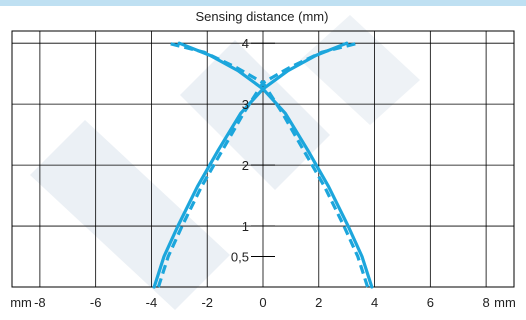 This screenshot has width=526, height=320. What do you see at coordinates (245, 226) in the screenshot?
I see `y-tick-label: 1` at bounding box center [245, 226].